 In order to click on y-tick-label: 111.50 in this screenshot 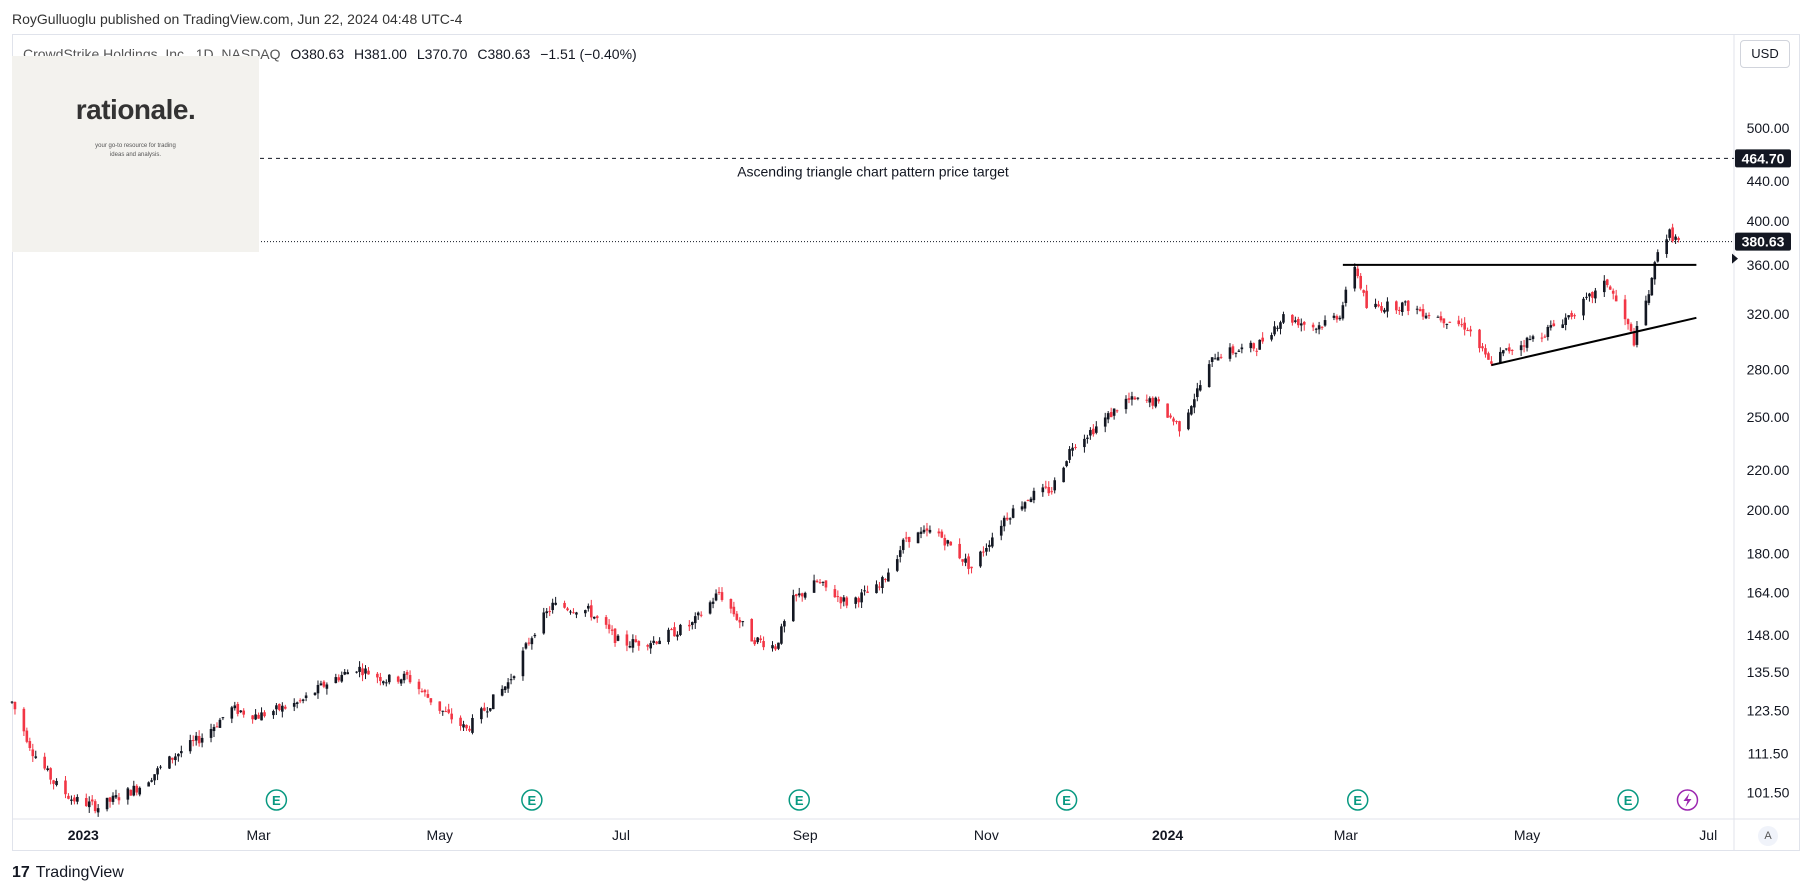, I will do `click(1768, 753)`.